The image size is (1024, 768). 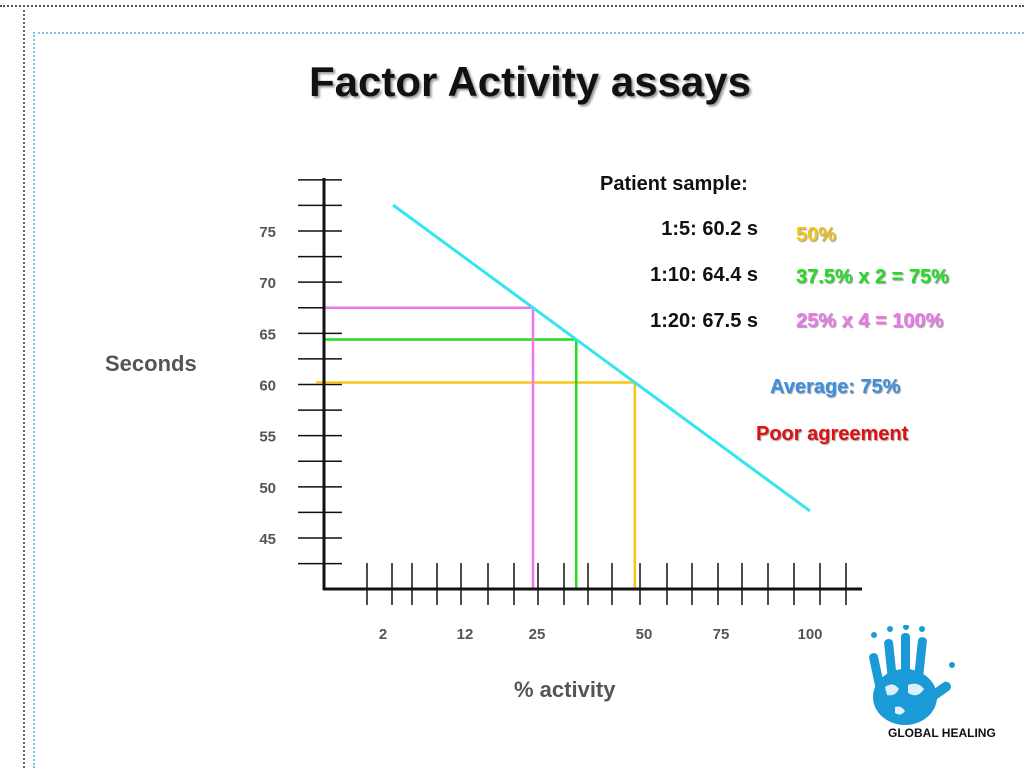 What do you see at coordinates (151, 363) in the screenshot?
I see `y-axis-label: Seconds` at bounding box center [151, 363].